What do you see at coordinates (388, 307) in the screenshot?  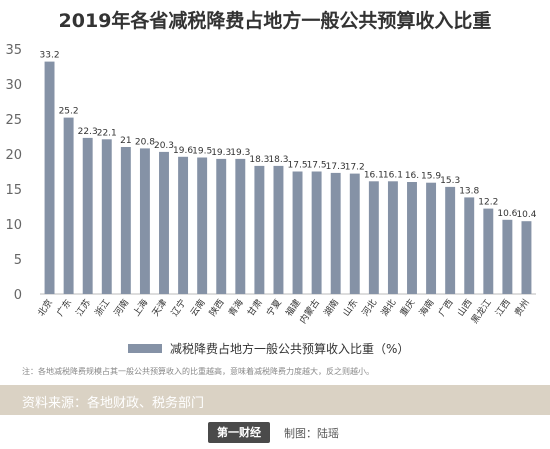 I see `x-tick-label: 湖北` at bounding box center [388, 307].